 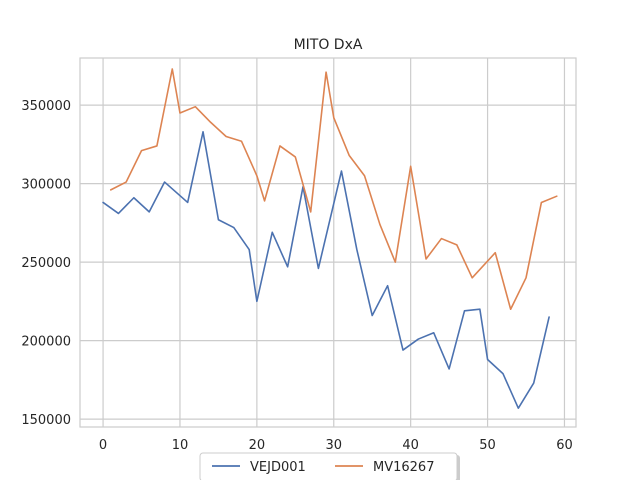 I want to click on x-tick-label: 60, so click(x=564, y=445).